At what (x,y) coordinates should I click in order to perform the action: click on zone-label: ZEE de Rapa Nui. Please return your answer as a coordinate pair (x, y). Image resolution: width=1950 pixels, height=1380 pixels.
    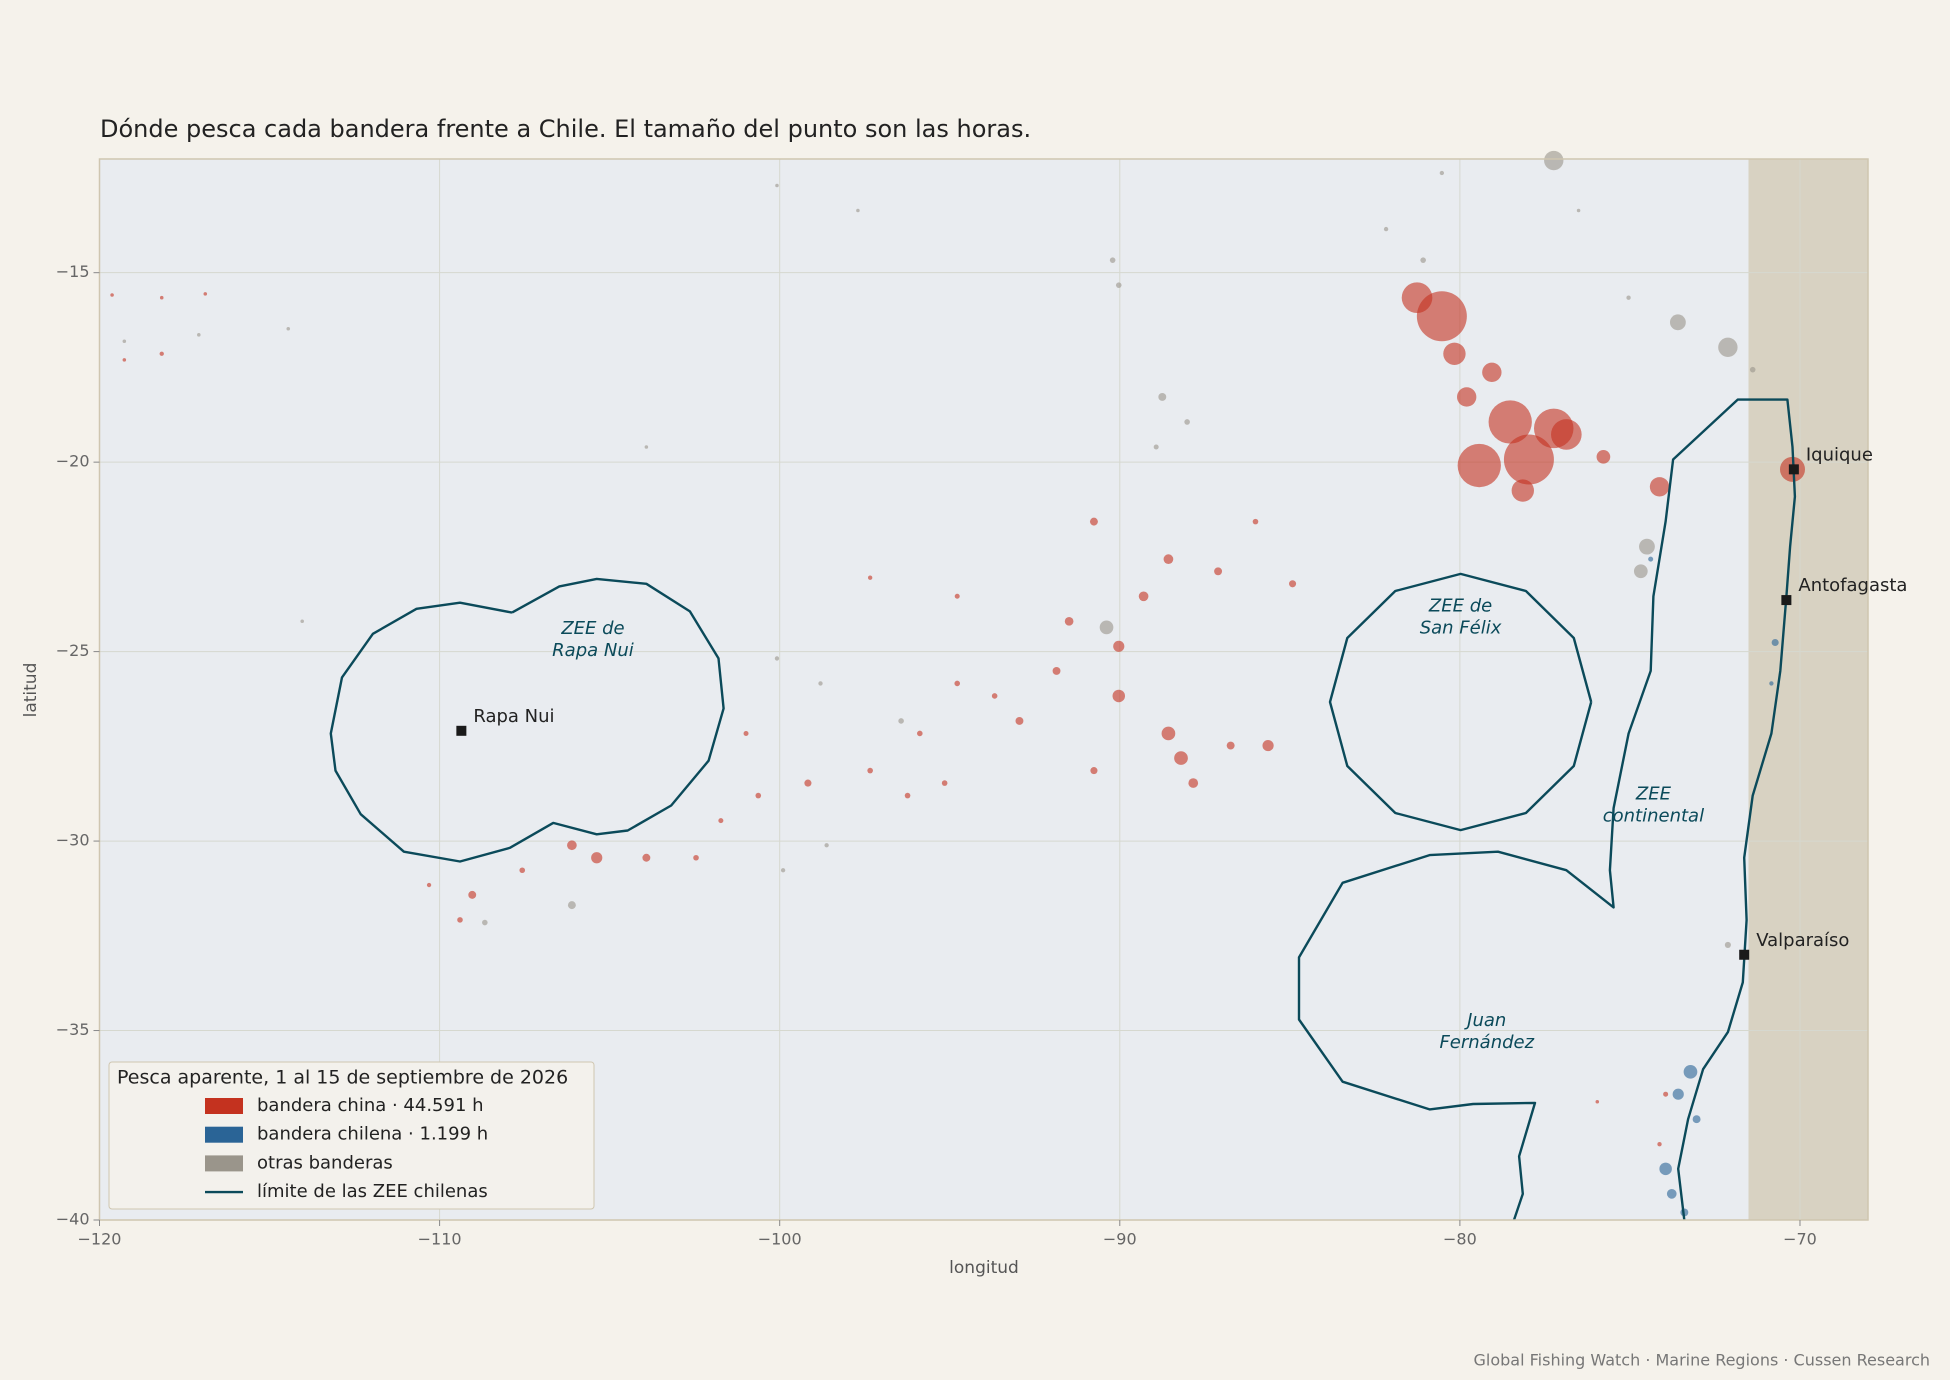
    Looking at the image, I should click on (593, 639).